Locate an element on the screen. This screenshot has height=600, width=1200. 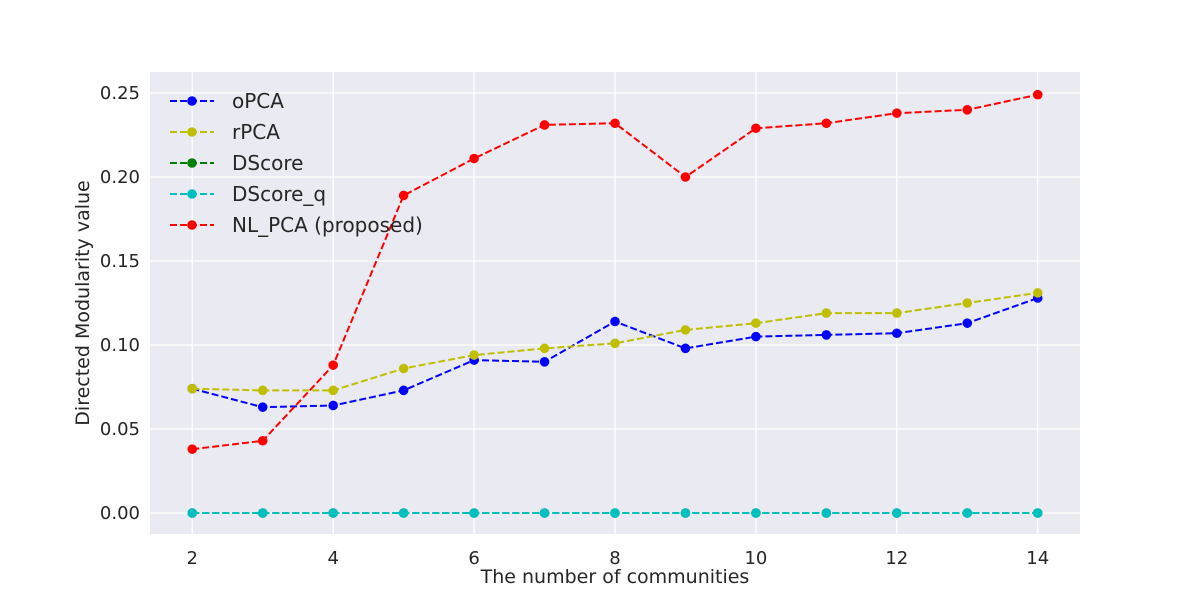
x-tick-label: 6 is located at coordinates (473, 558).